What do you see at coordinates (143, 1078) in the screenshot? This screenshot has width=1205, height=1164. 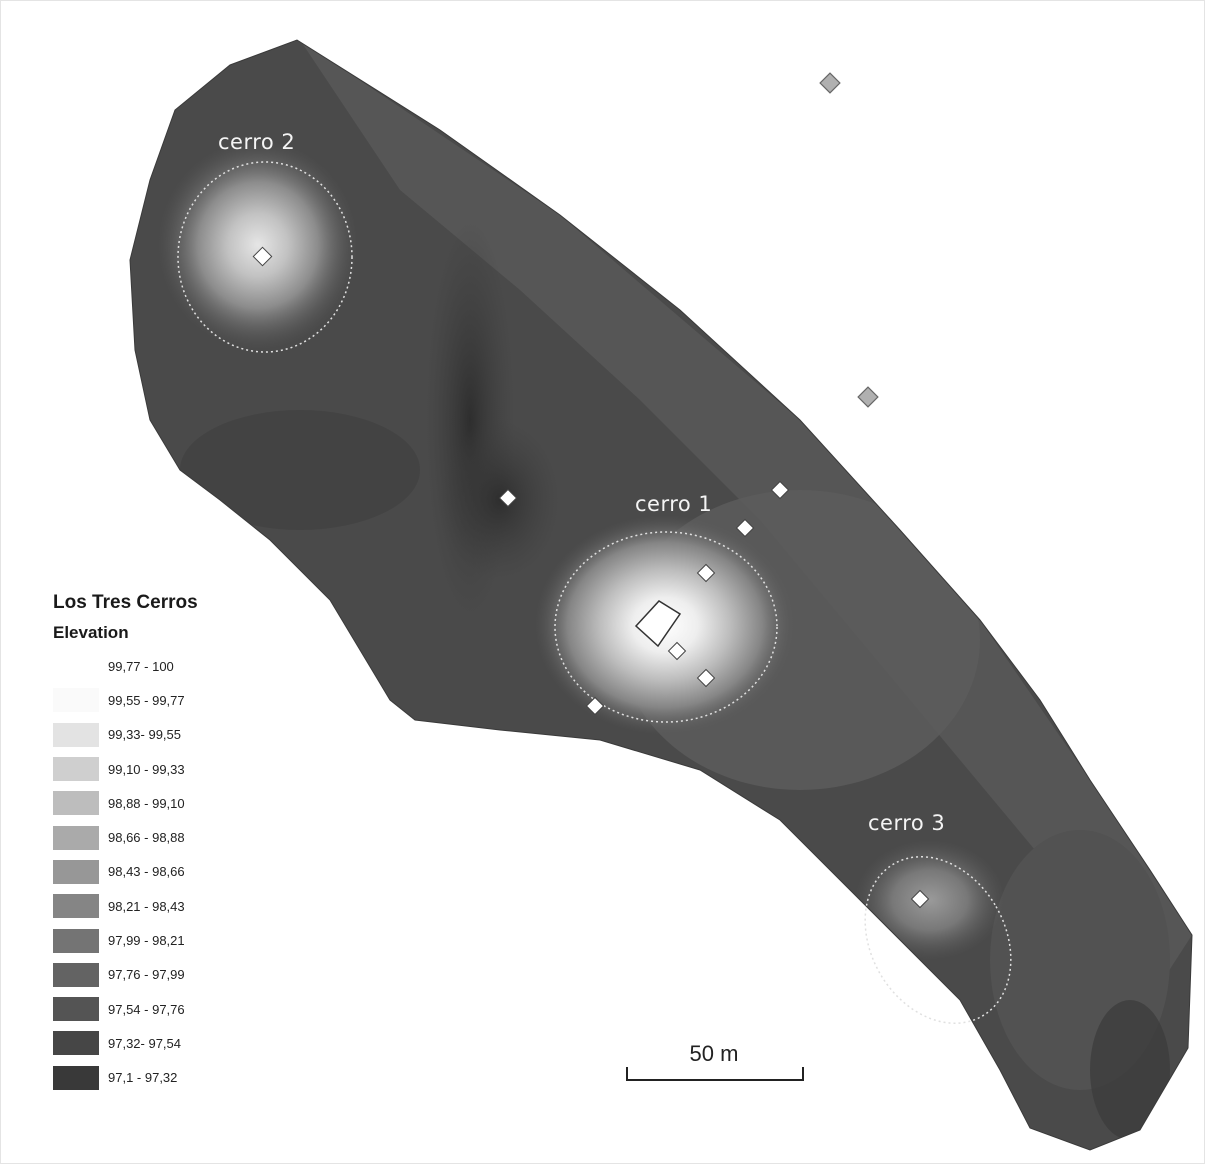 I see `legend-label: 97,1 - 97,32` at bounding box center [143, 1078].